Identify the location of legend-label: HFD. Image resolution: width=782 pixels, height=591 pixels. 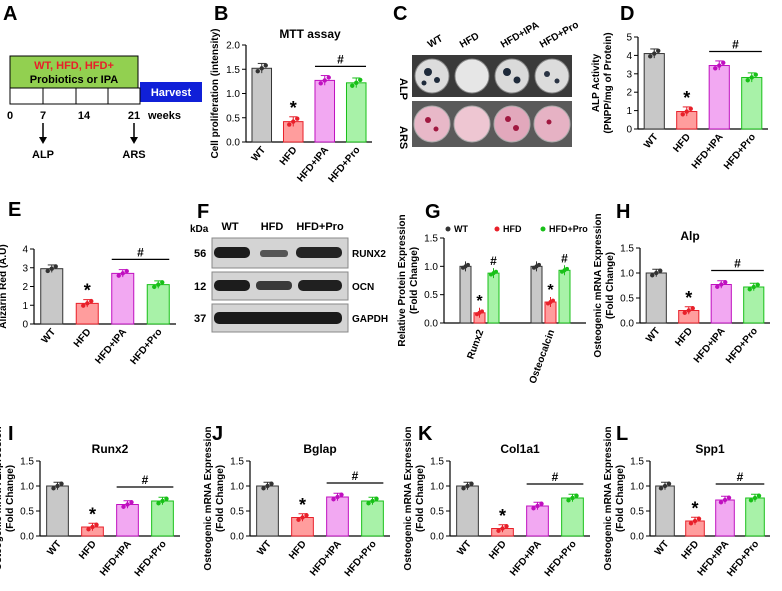
(512, 229).